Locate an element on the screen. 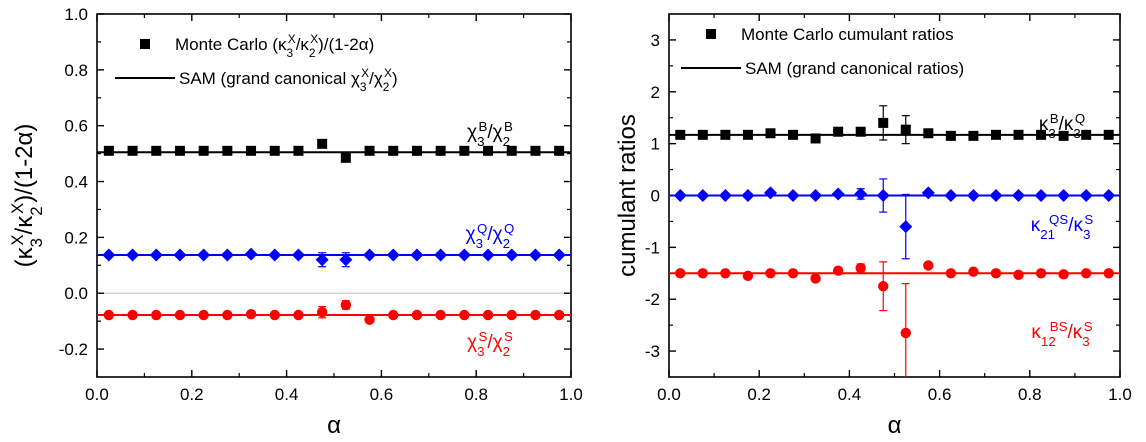  x-tick-label: 1.0 is located at coordinates (571, 394).